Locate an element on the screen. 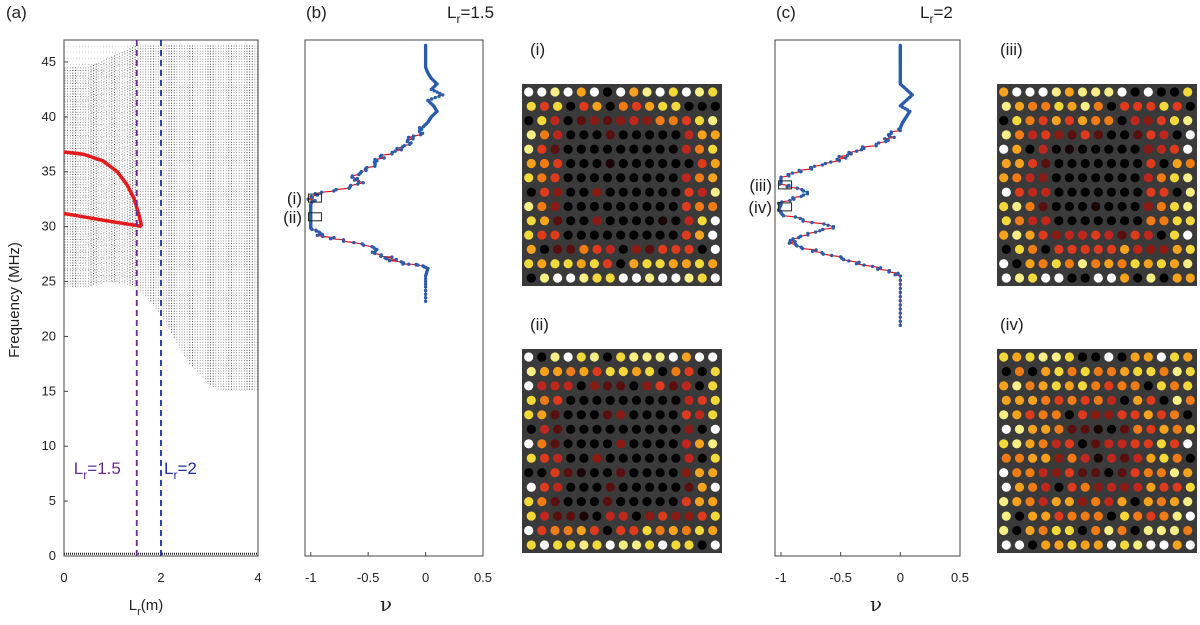 Image resolution: width=1200 pixels, height=625 pixels. selection-box-label: (ii) is located at coordinates (292, 217).